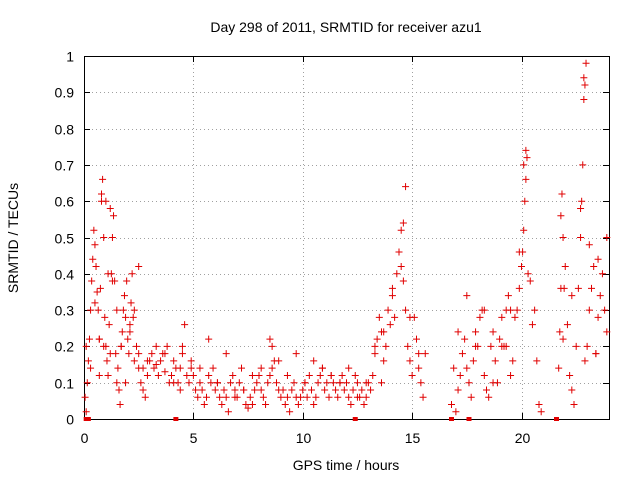 This screenshot has width=640, height=480. Describe the element at coordinates (413, 438) in the screenshot. I see `x-tick-label: 15` at that location.